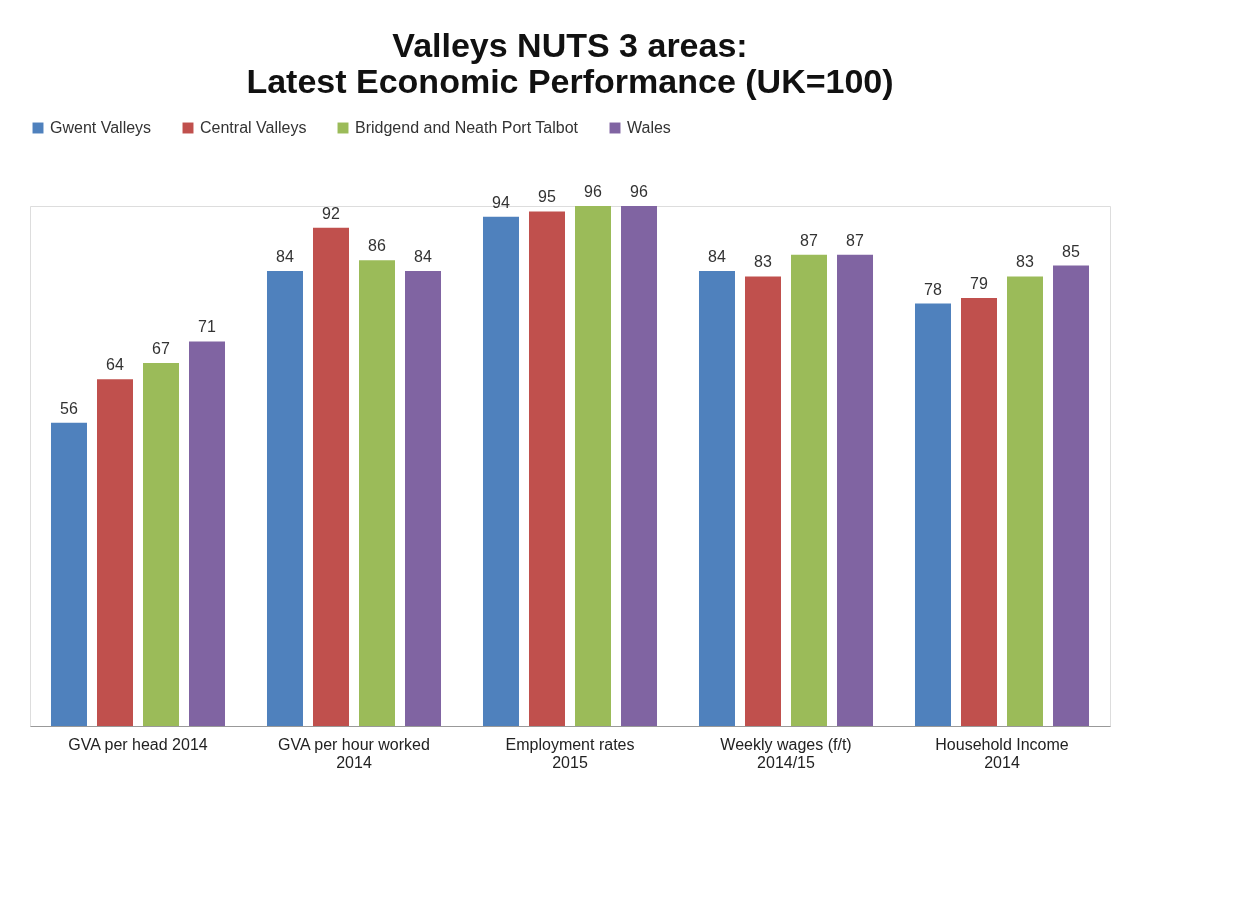  Describe the element at coordinates (649, 127) in the screenshot. I see `legend-label: Wales` at that location.